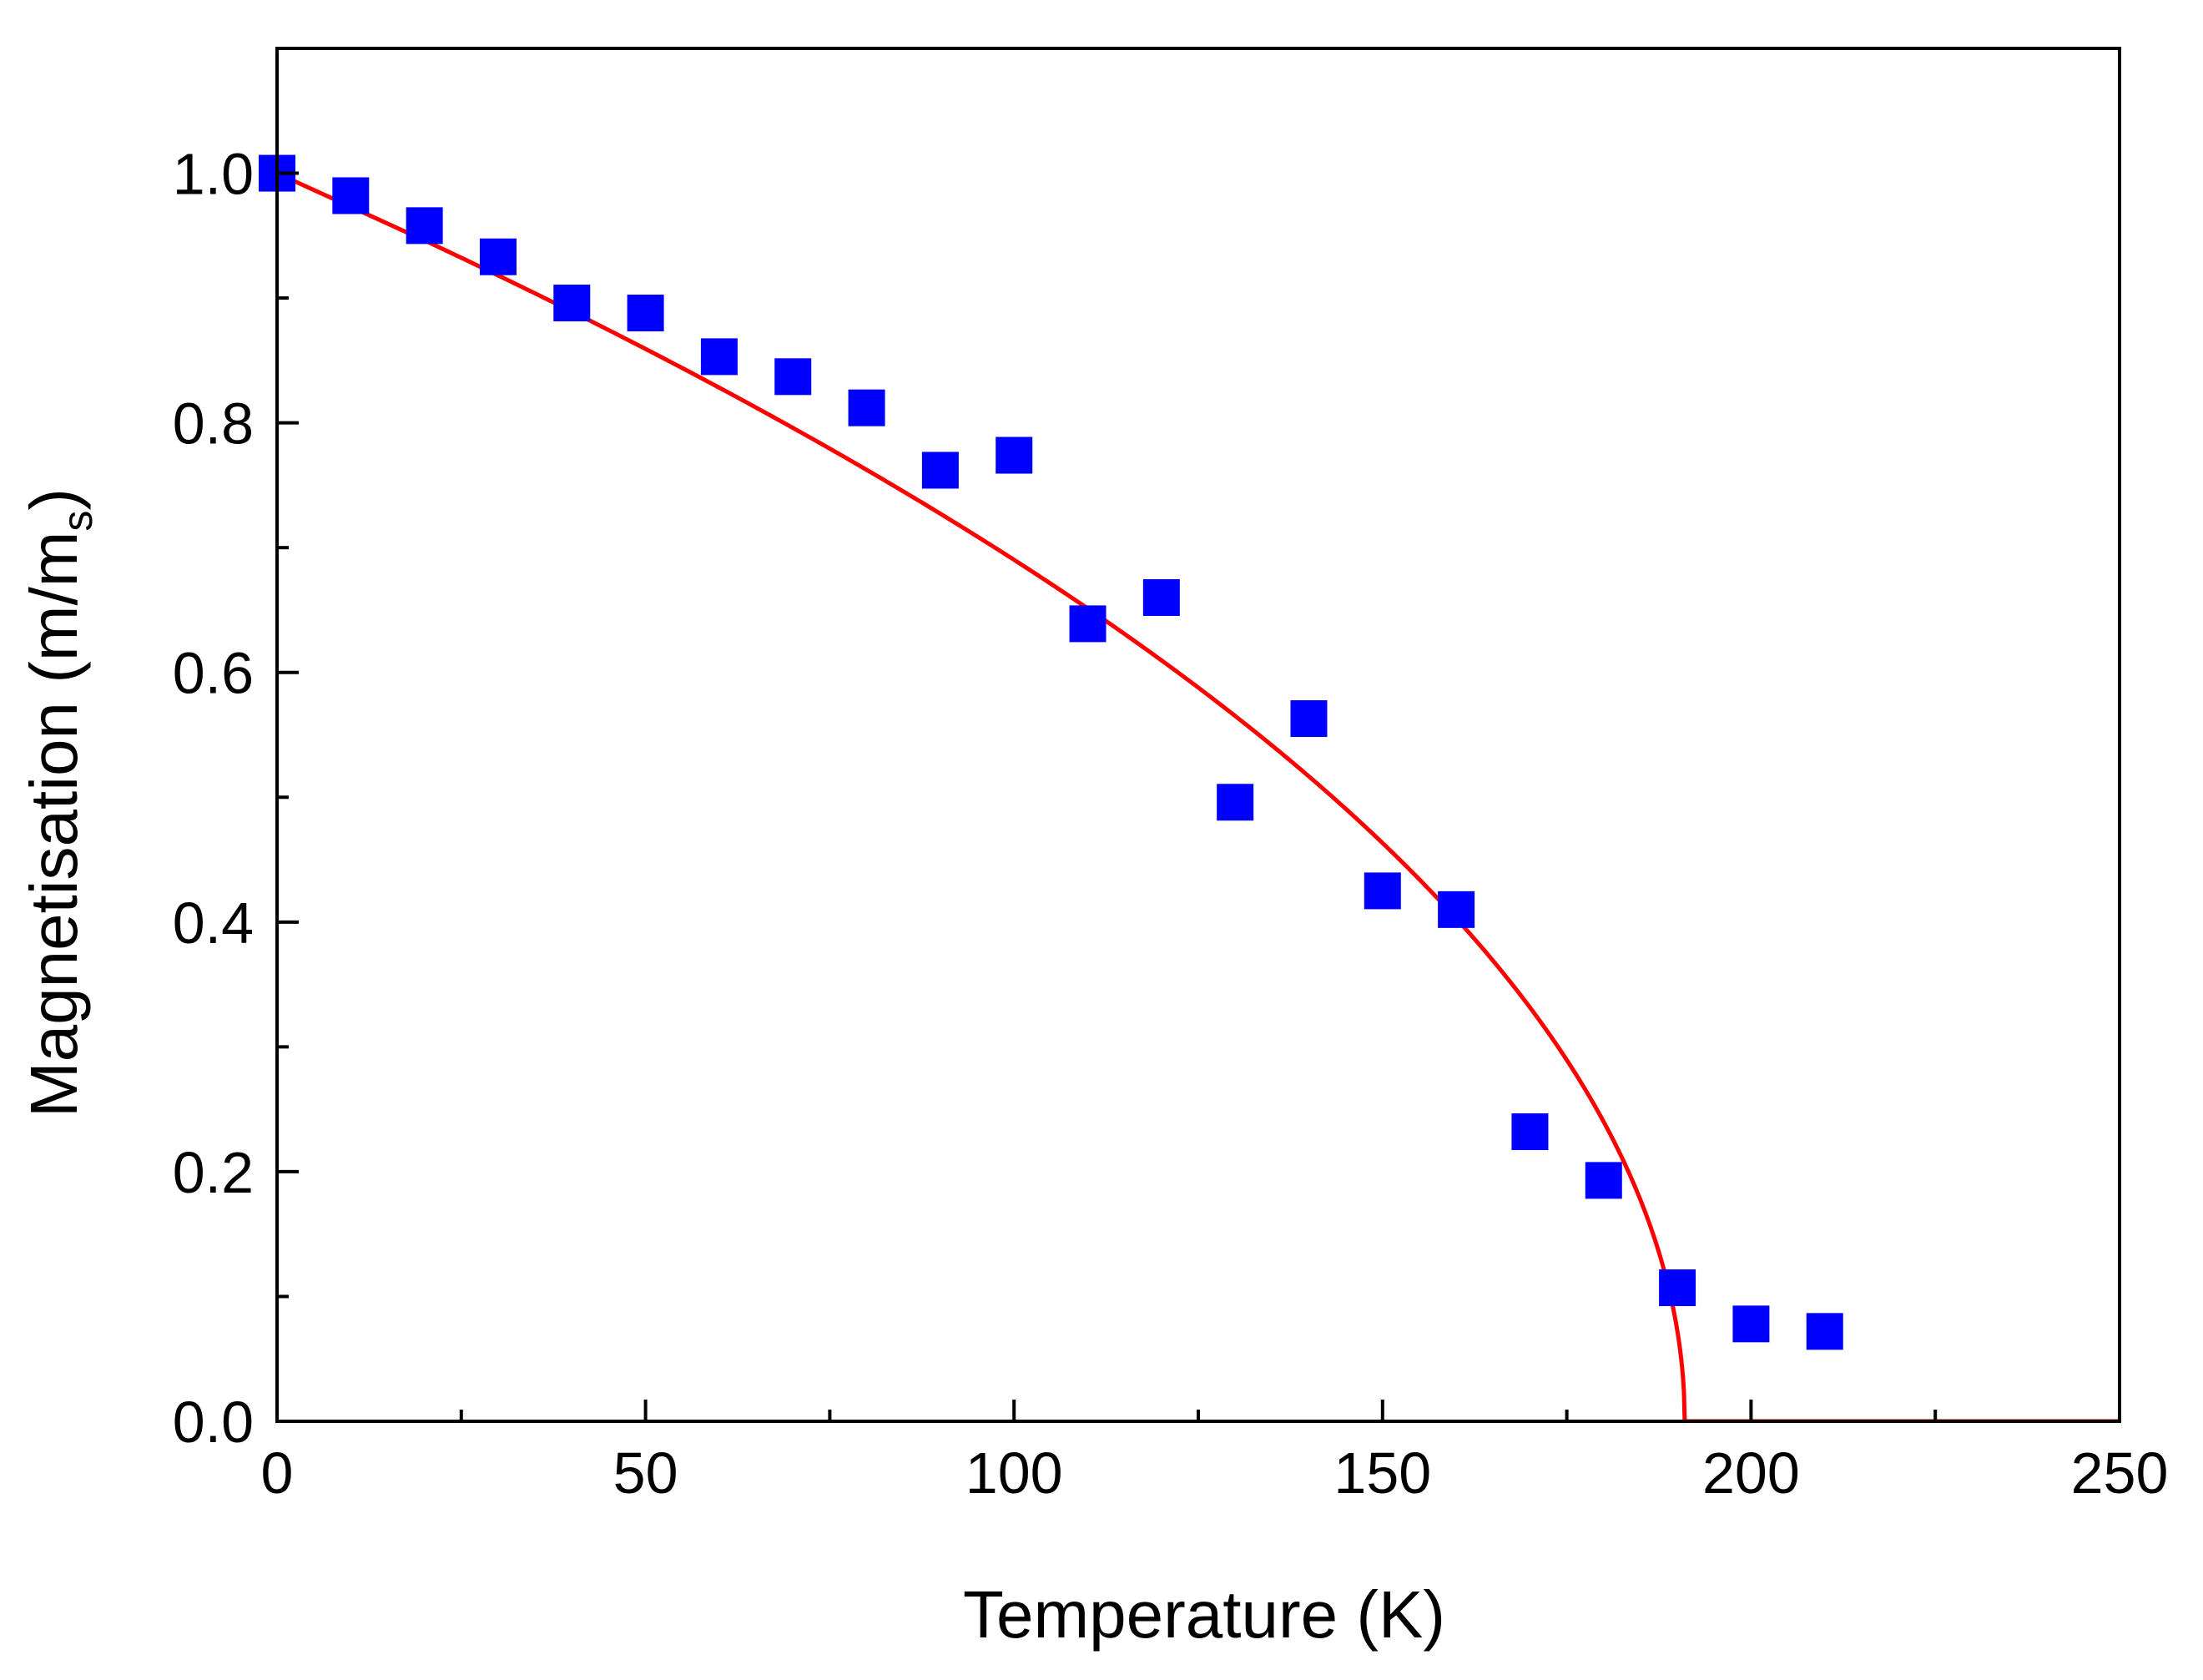 The width and height of the screenshot is (2203, 1680). I want to click on y-tick-label: 1.0, so click(213, 174).